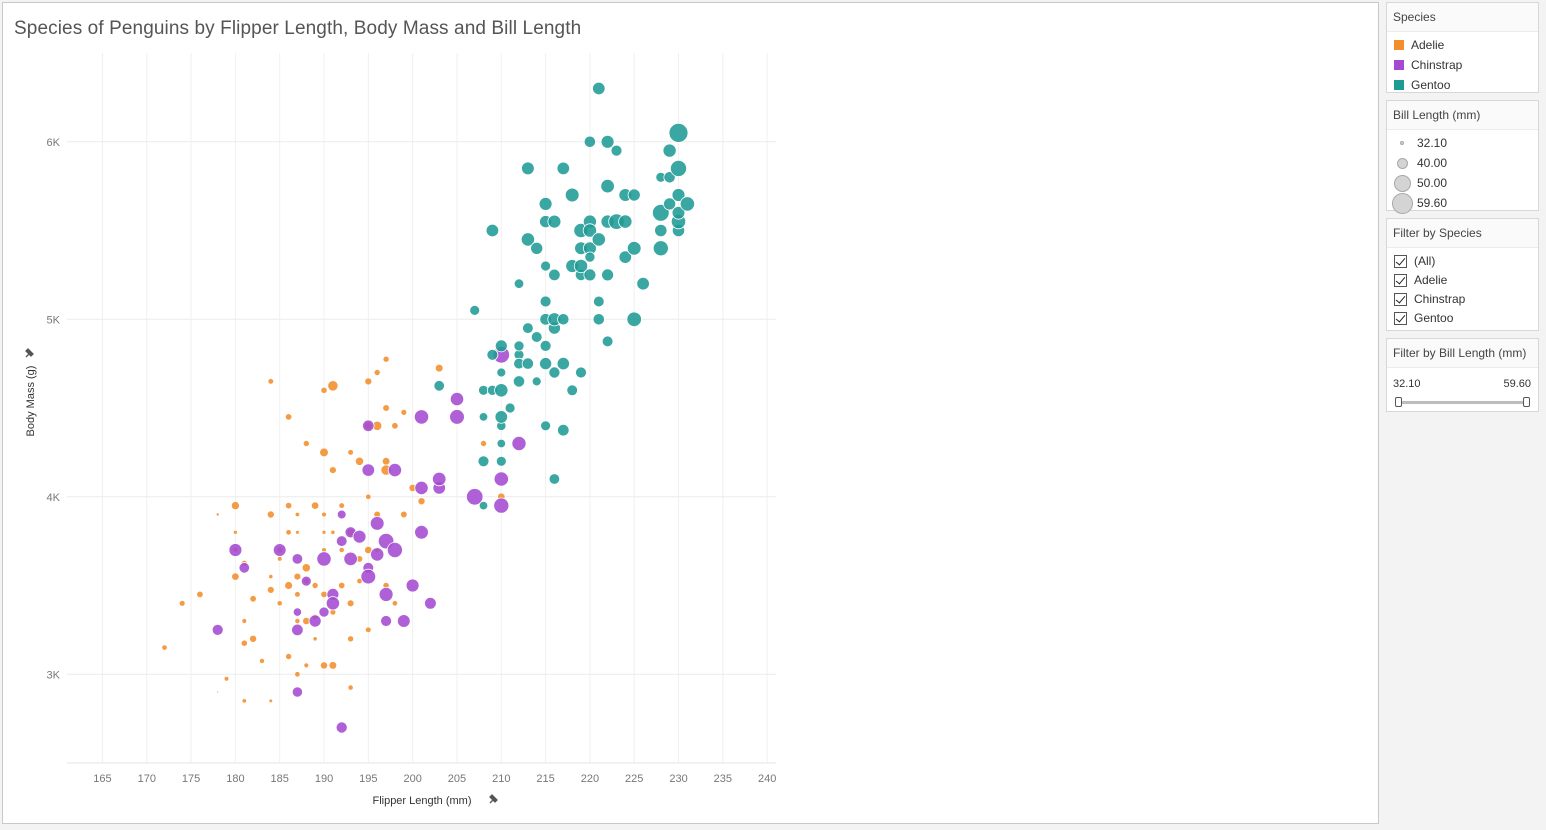  What do you see at coordinates (1398, 402) in the screenshot?
I see `slider-min-handle` at bounding box center [1398, 402].